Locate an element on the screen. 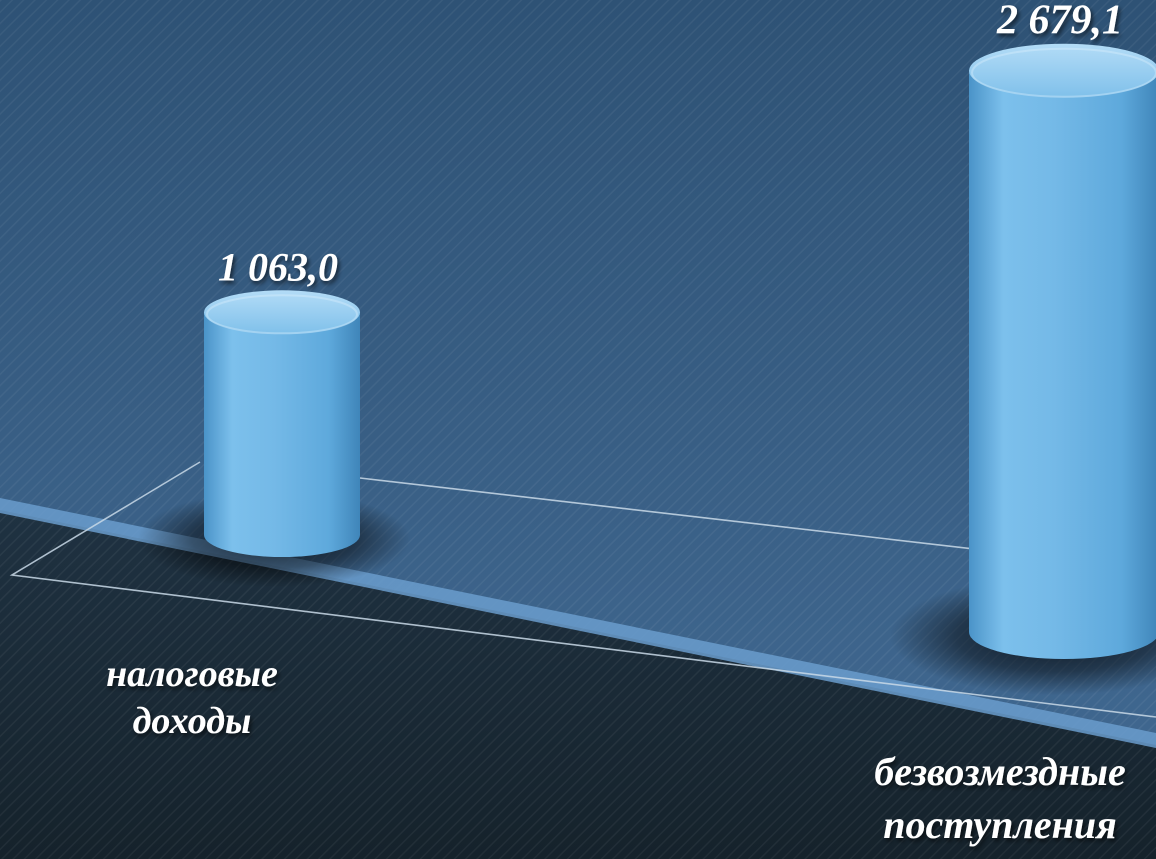 The width and height of the screenshot is (1156, 859). category-label-line: доходы is located at coordinates (192, 721).